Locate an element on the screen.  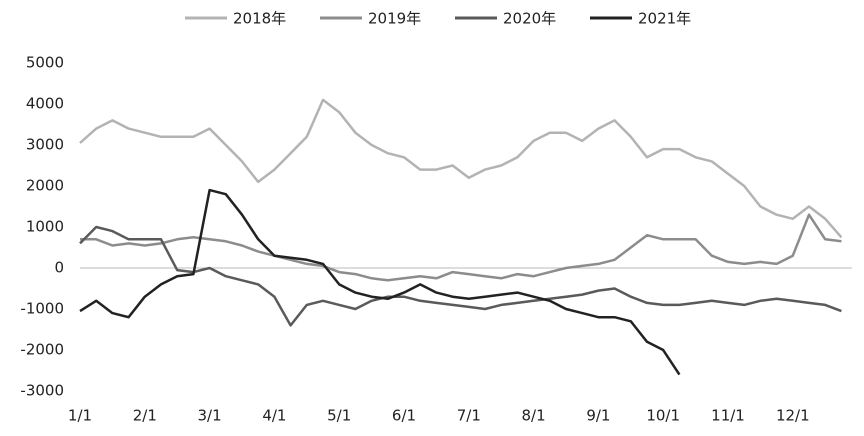
legend-label: 2021年 is located at coordinates (664, 19).